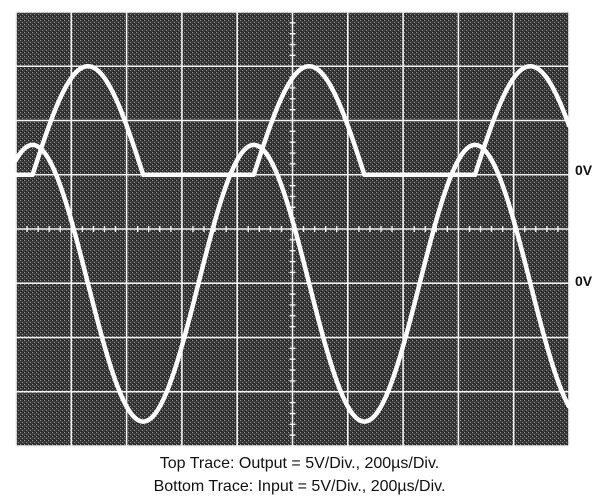 The image size is (599, 502). I want to click on output-zero-marker: 0V, so click(584, 170).